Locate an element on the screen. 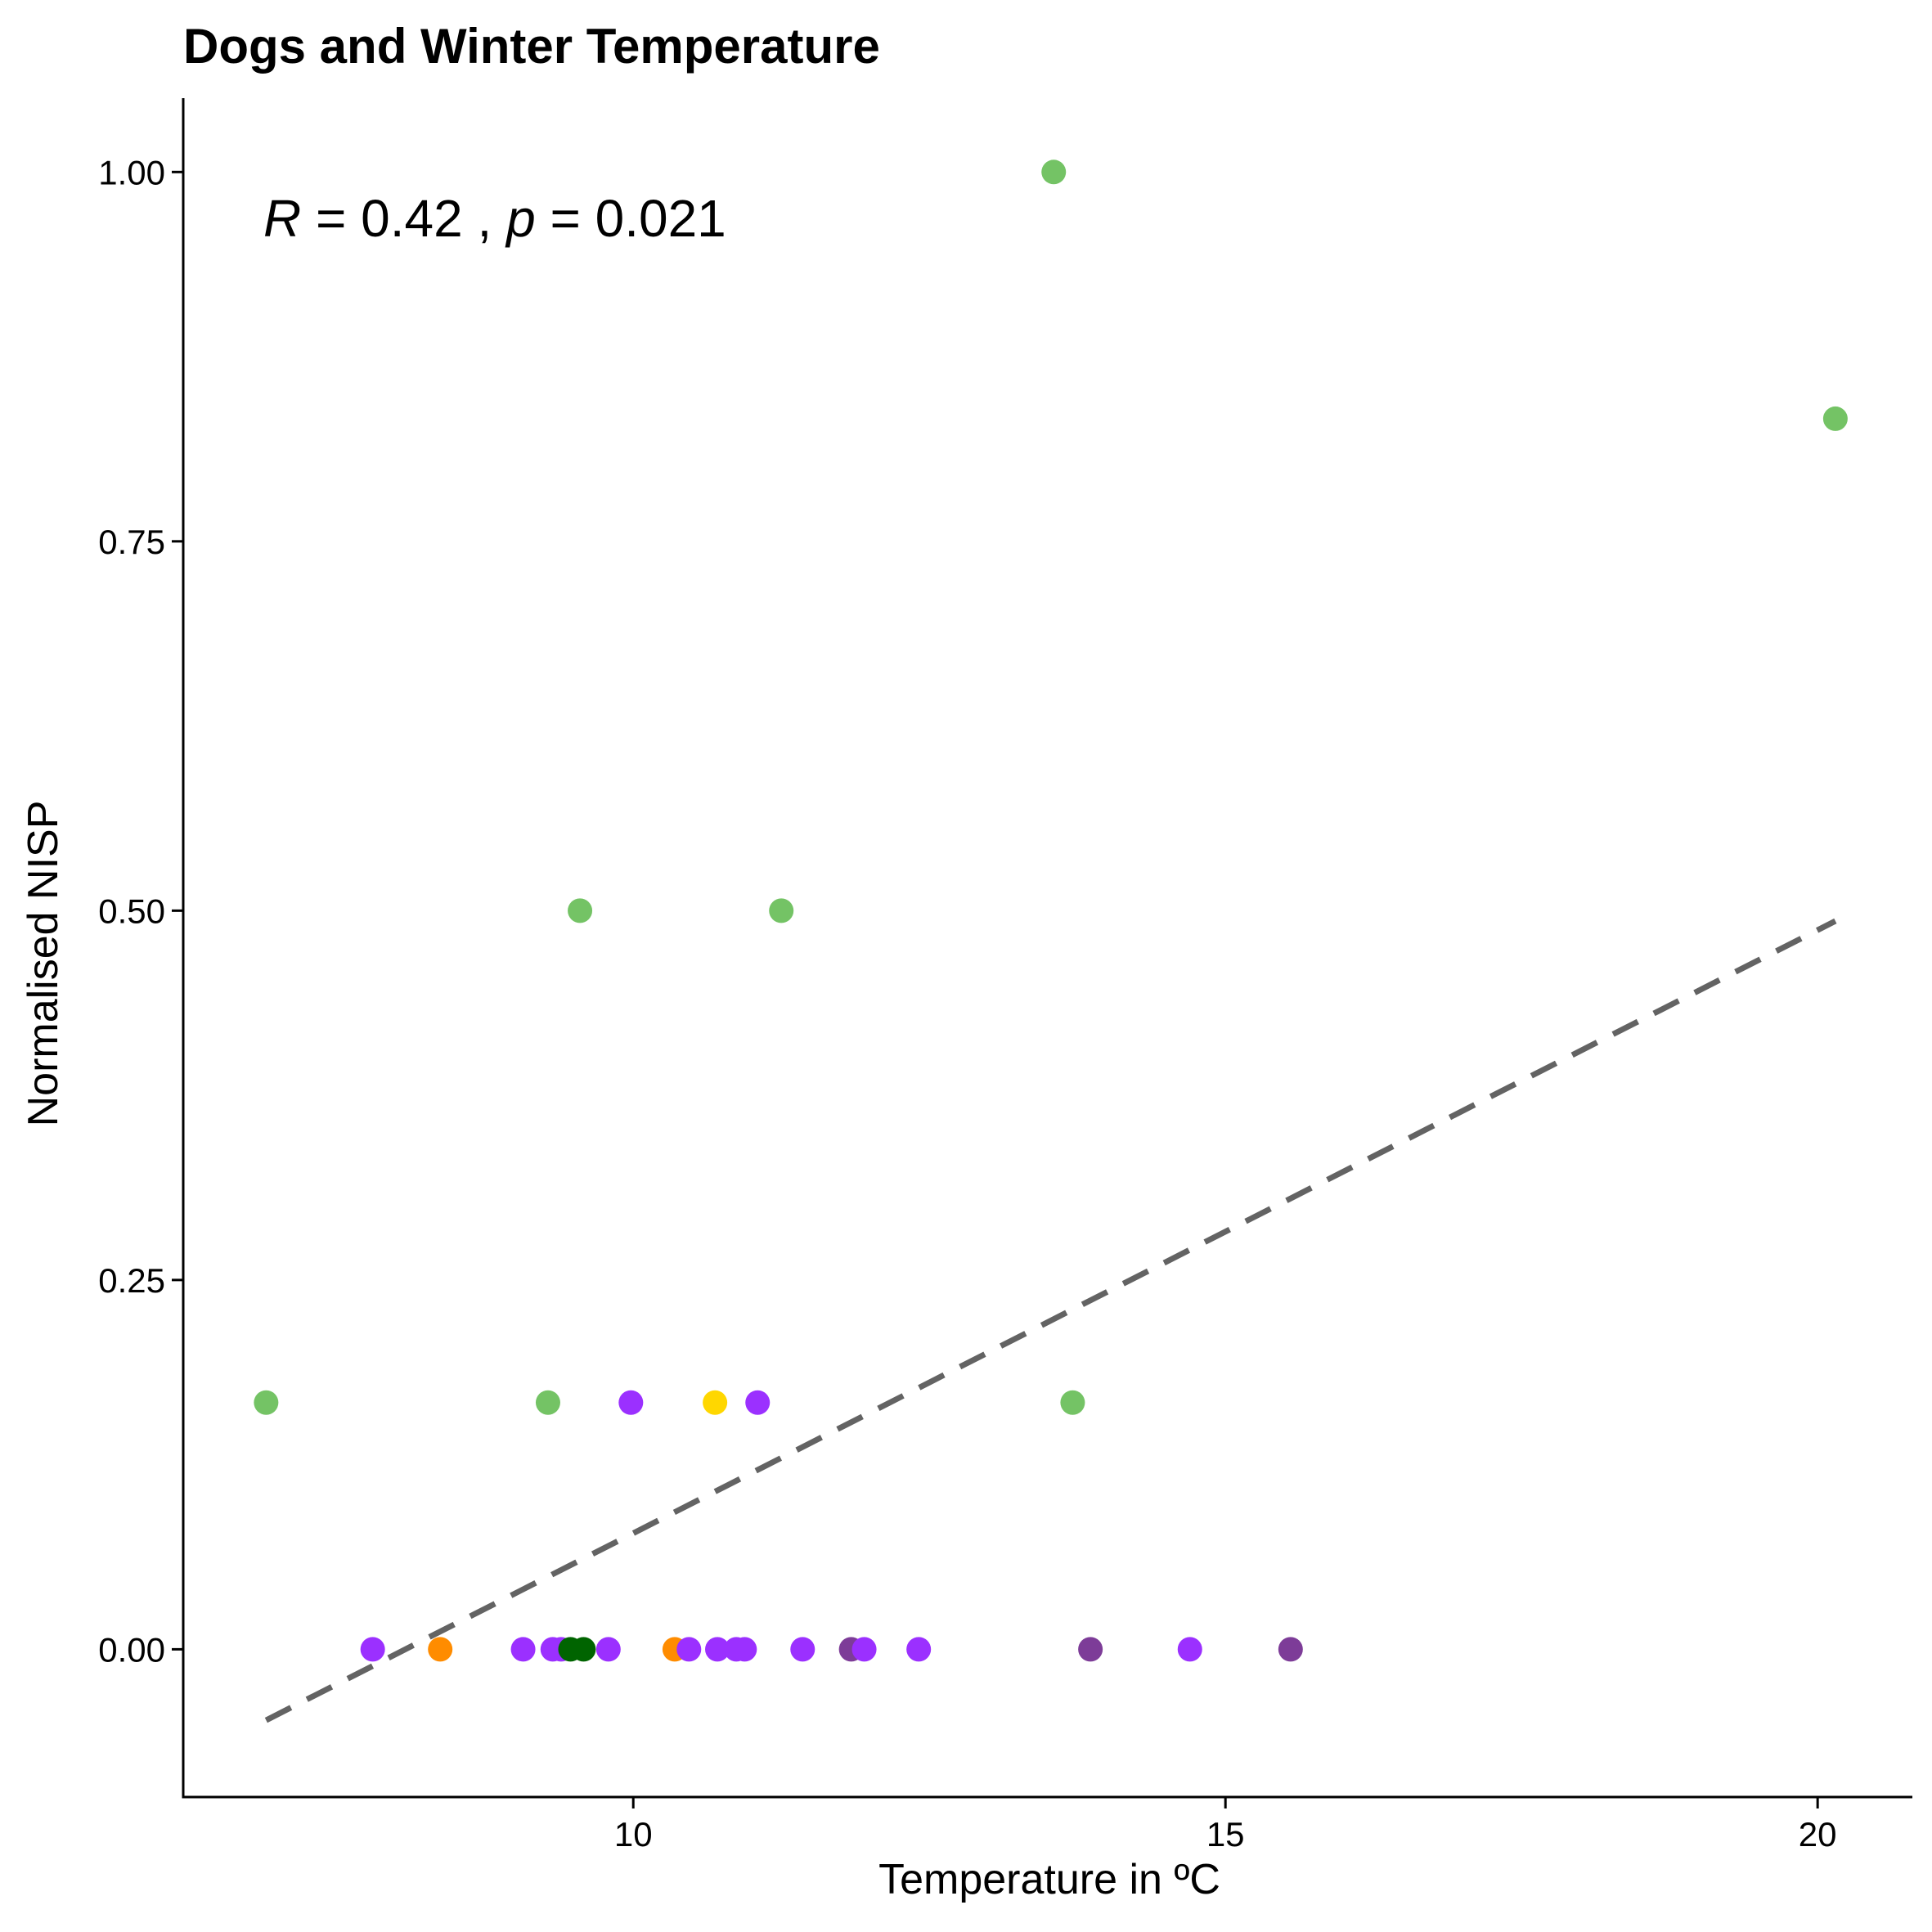 Image resolution: width=1932 pixels, height=1932 pixels. p-value: = 0.021 is located at coordinates (630, 219).